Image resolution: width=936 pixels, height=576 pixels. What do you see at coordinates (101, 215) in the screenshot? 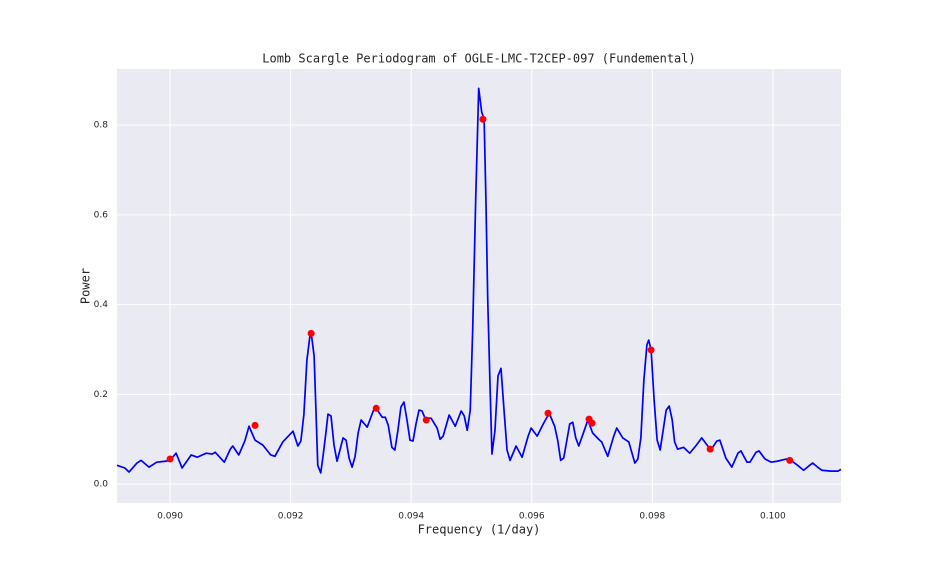
I see `y-tick-label: 0.6` at bounding box center [101, 215].